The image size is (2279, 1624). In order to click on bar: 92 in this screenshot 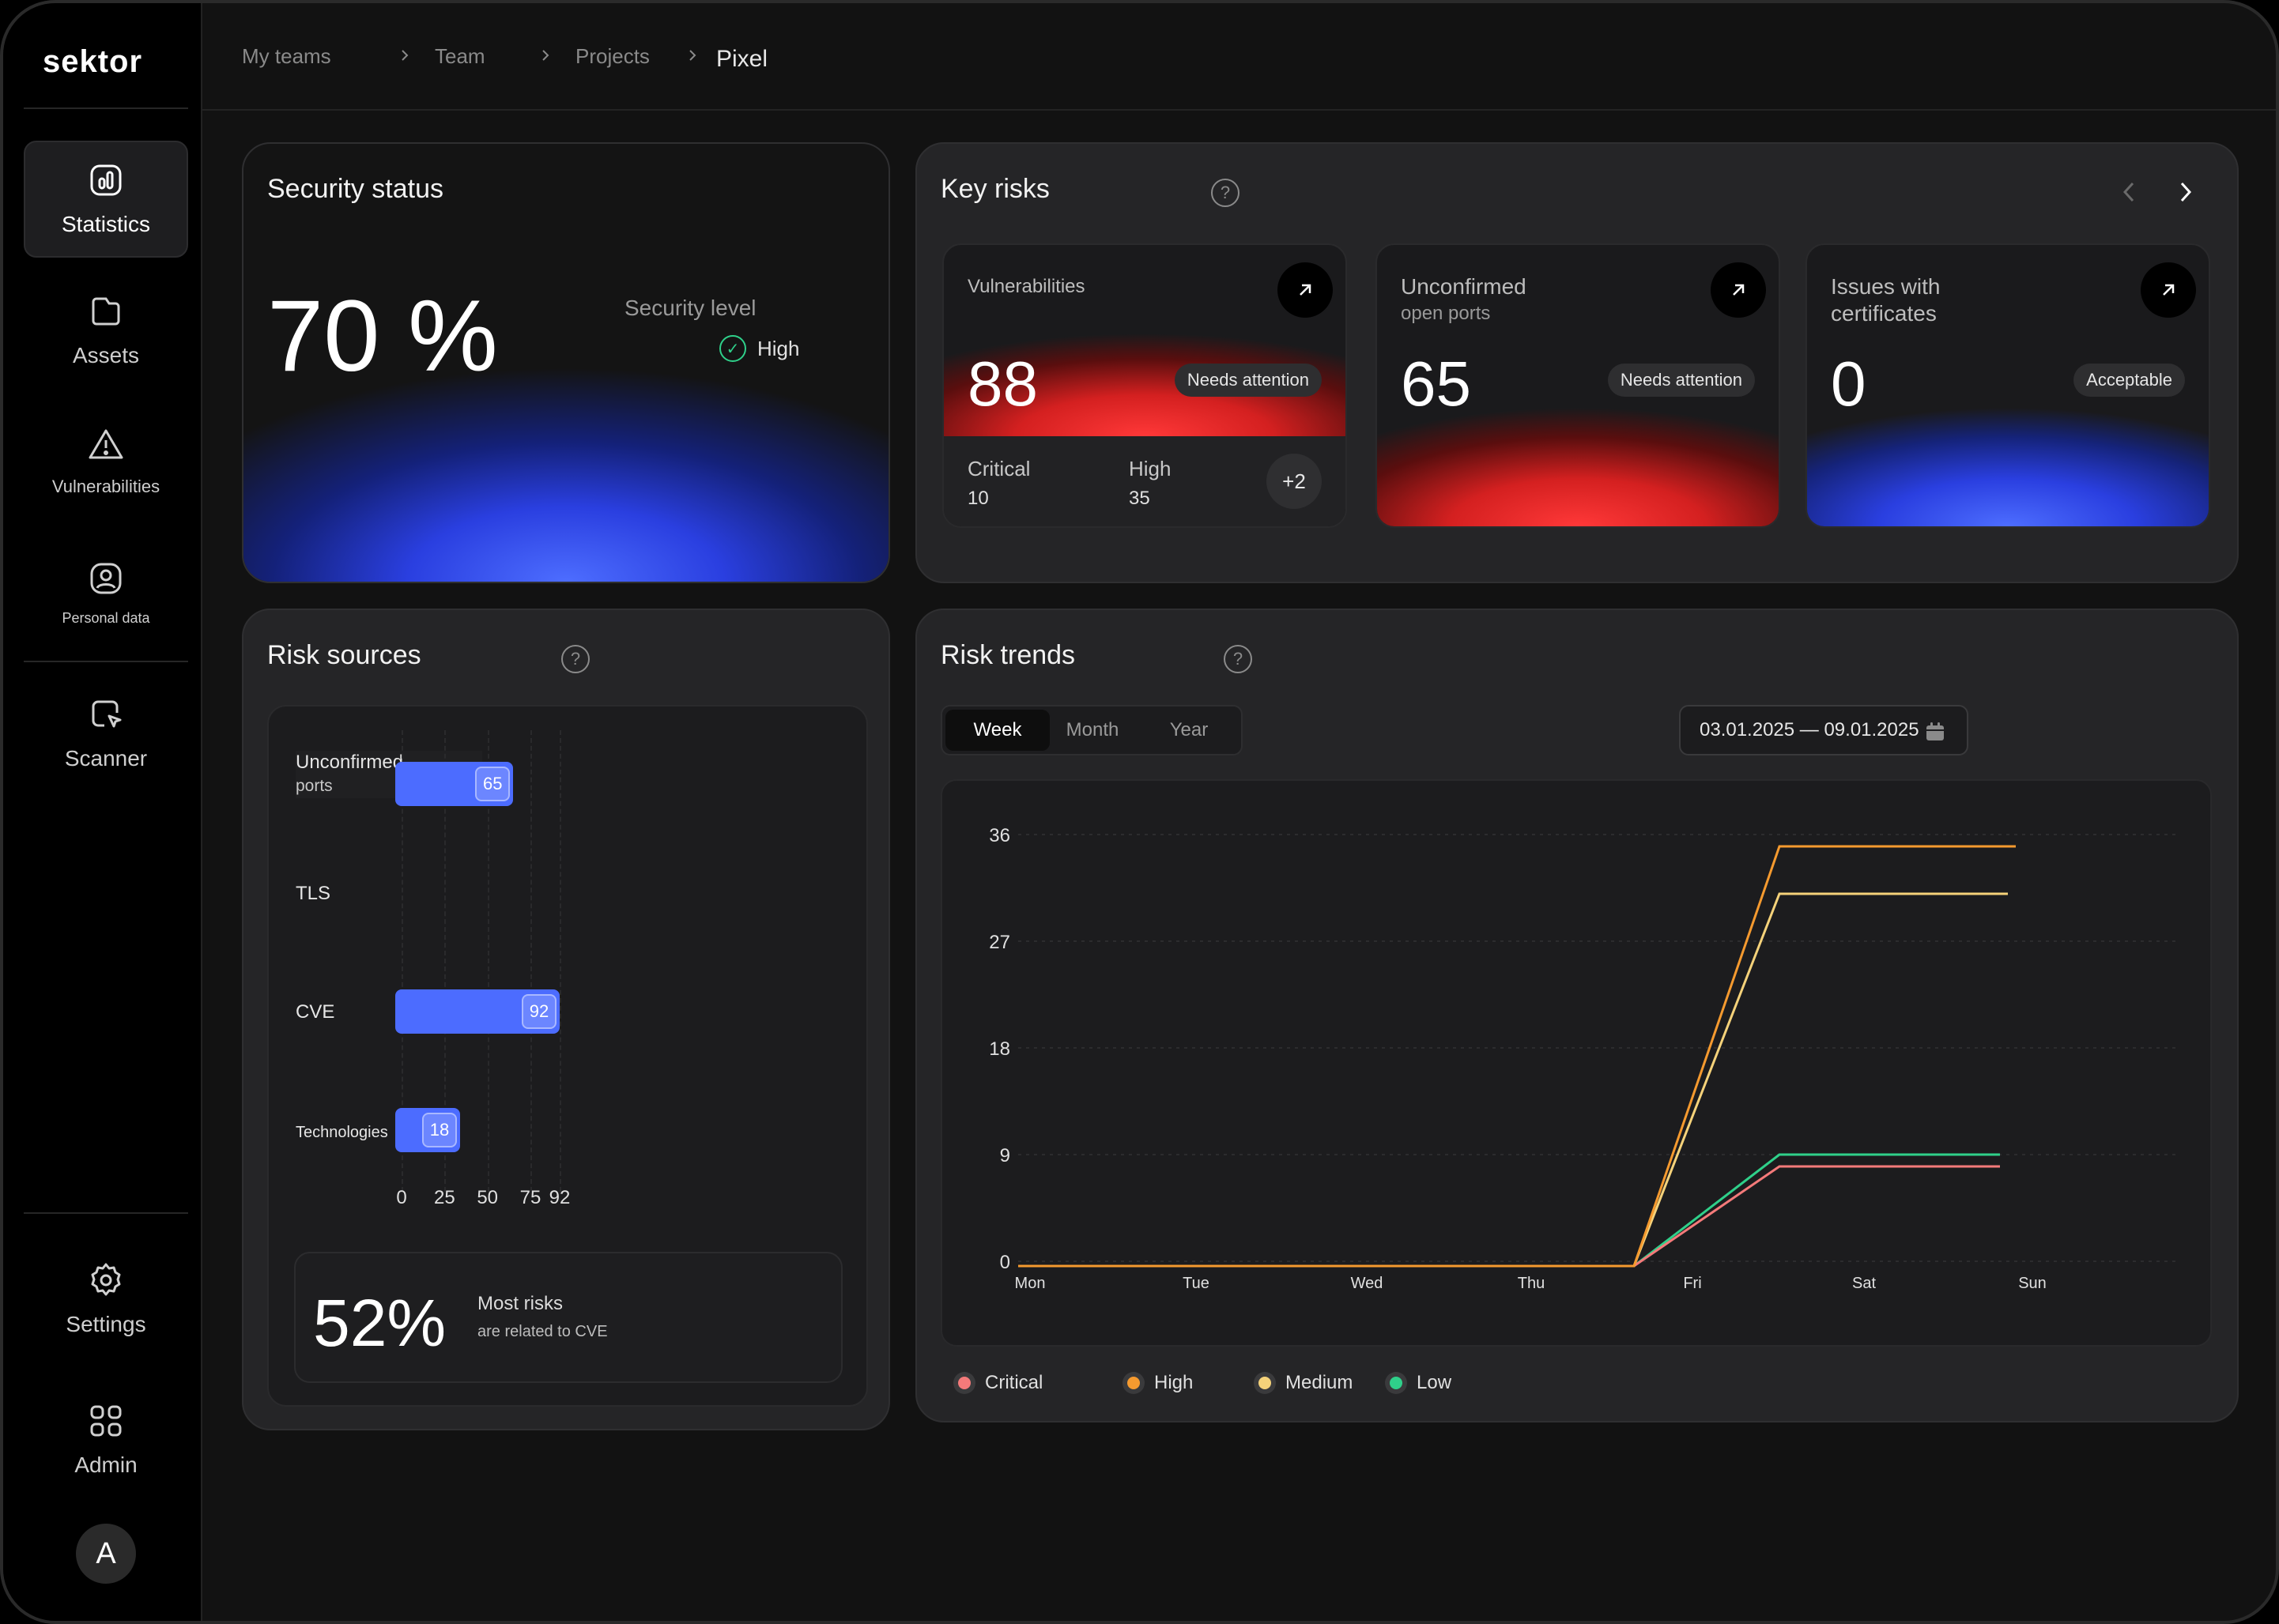, I will do `click(477, 1012)`.